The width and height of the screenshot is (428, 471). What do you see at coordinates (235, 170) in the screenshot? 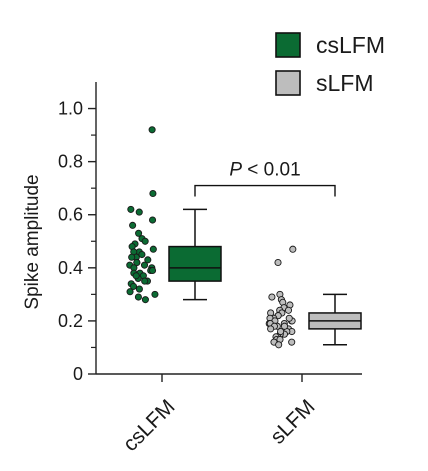
I see `p-symbol: P` at bounding box center [235, 170].